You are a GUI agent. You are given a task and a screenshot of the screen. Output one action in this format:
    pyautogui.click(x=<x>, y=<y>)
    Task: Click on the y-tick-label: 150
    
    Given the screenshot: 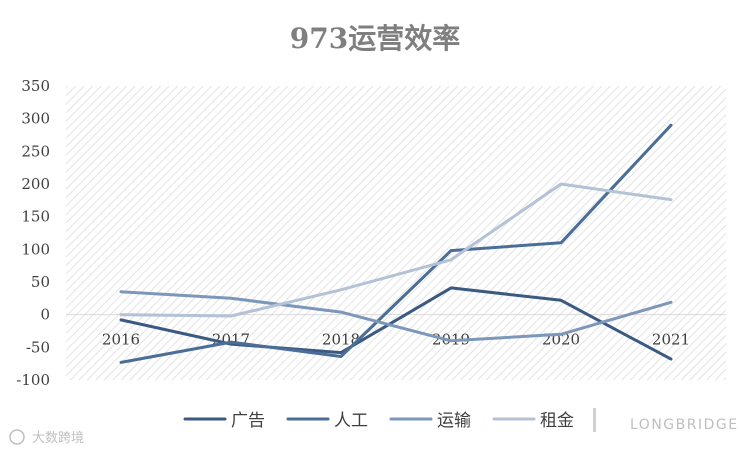 What is the action you would take?
    pyautogui.click(x=35, y=217)
    